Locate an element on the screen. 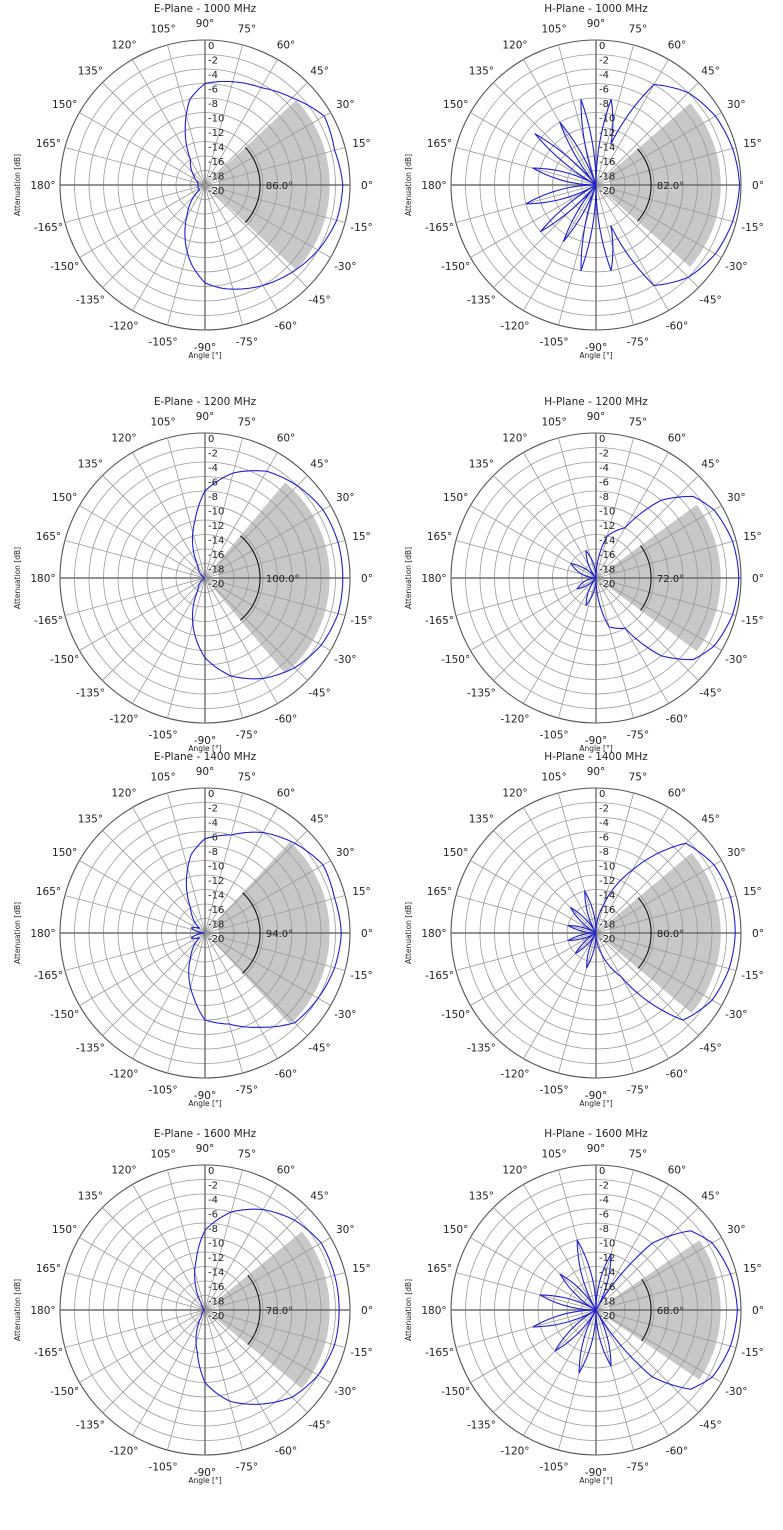 The height and width of the screenshot is (1530, 783). chart-title: E-Plane - 1200 MHz is located at coordinates (205, 402).